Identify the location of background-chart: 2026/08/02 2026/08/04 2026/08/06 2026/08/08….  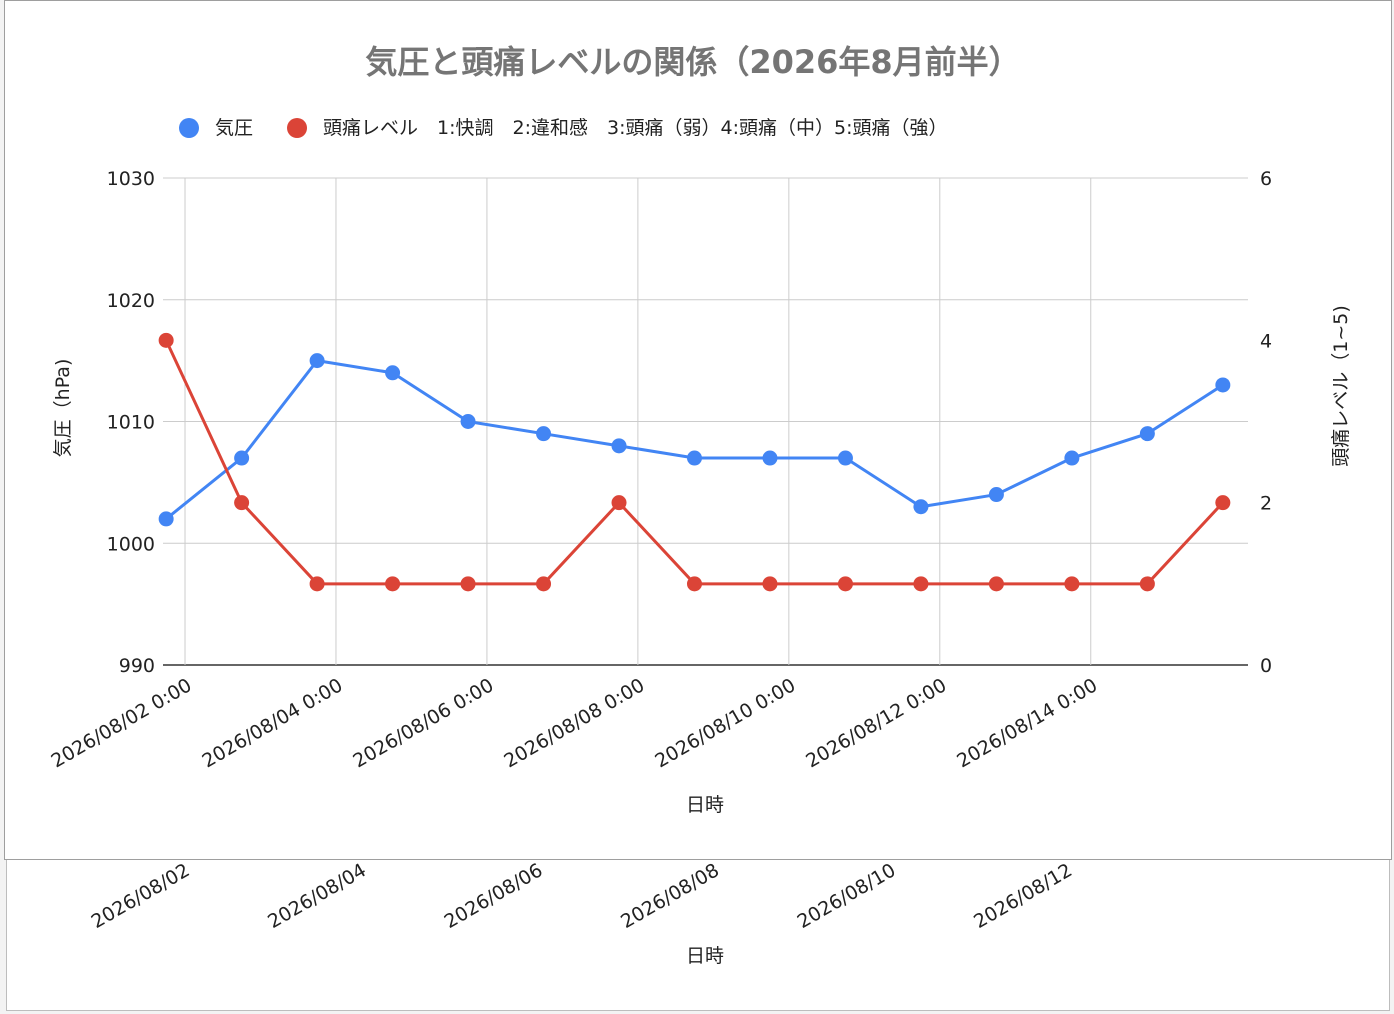
(698, 934).